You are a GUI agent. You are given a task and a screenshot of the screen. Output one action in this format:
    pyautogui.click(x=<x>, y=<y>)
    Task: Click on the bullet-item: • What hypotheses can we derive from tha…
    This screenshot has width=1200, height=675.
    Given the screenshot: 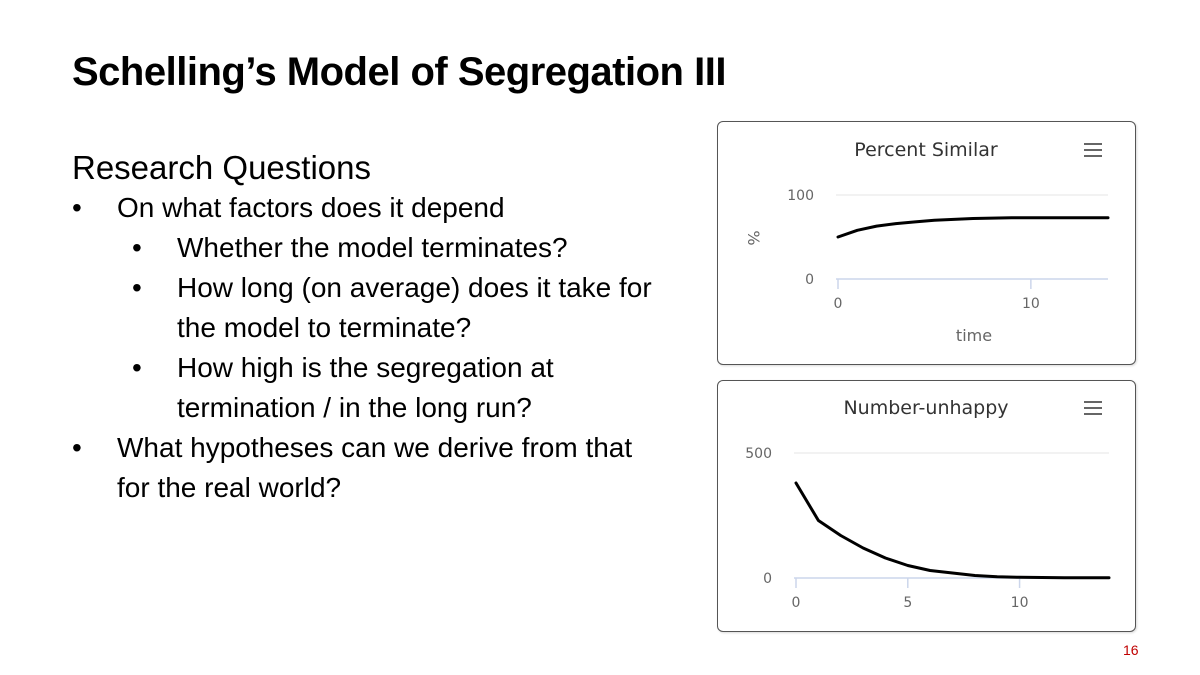 What is the action you would take?
    pyautogui.click(x=372, y=468)
    